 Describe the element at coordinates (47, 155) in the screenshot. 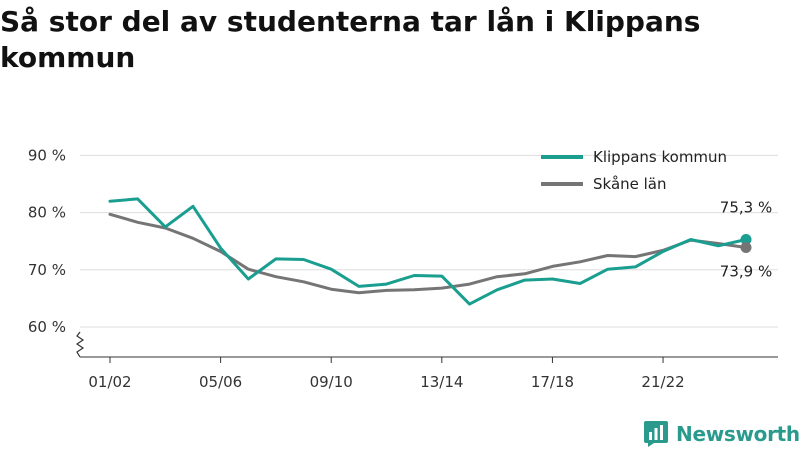

I see `y-tick-label: 90 %` at that location.